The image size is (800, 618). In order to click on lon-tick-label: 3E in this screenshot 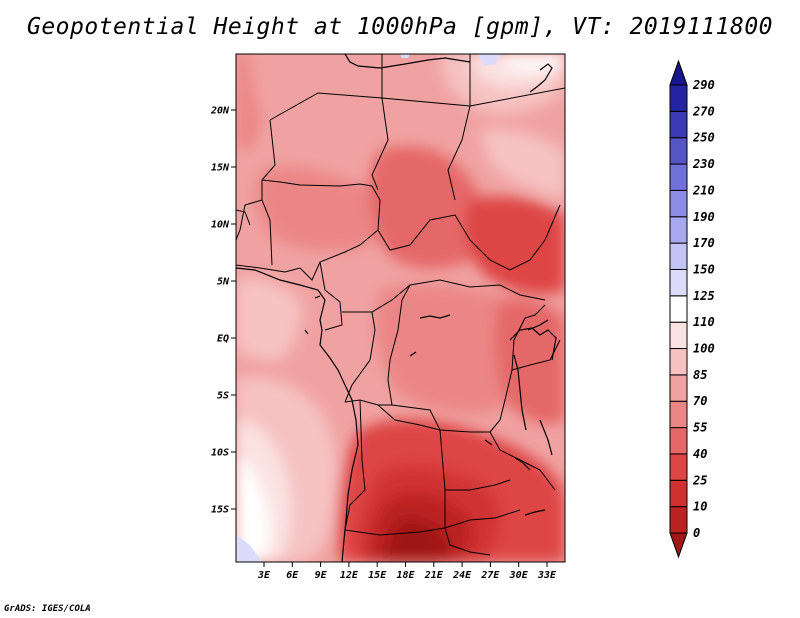, I will do `click(264, 575)`.